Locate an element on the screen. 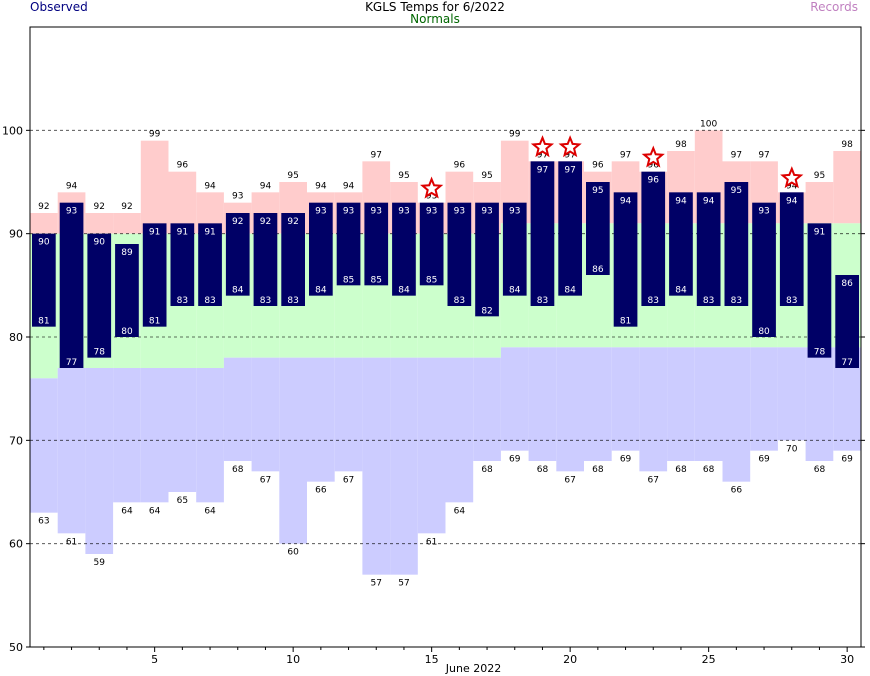 The height and width of the screenshot is (676, 870). x-tick-label: 25 is located at coordinates (709, 659).